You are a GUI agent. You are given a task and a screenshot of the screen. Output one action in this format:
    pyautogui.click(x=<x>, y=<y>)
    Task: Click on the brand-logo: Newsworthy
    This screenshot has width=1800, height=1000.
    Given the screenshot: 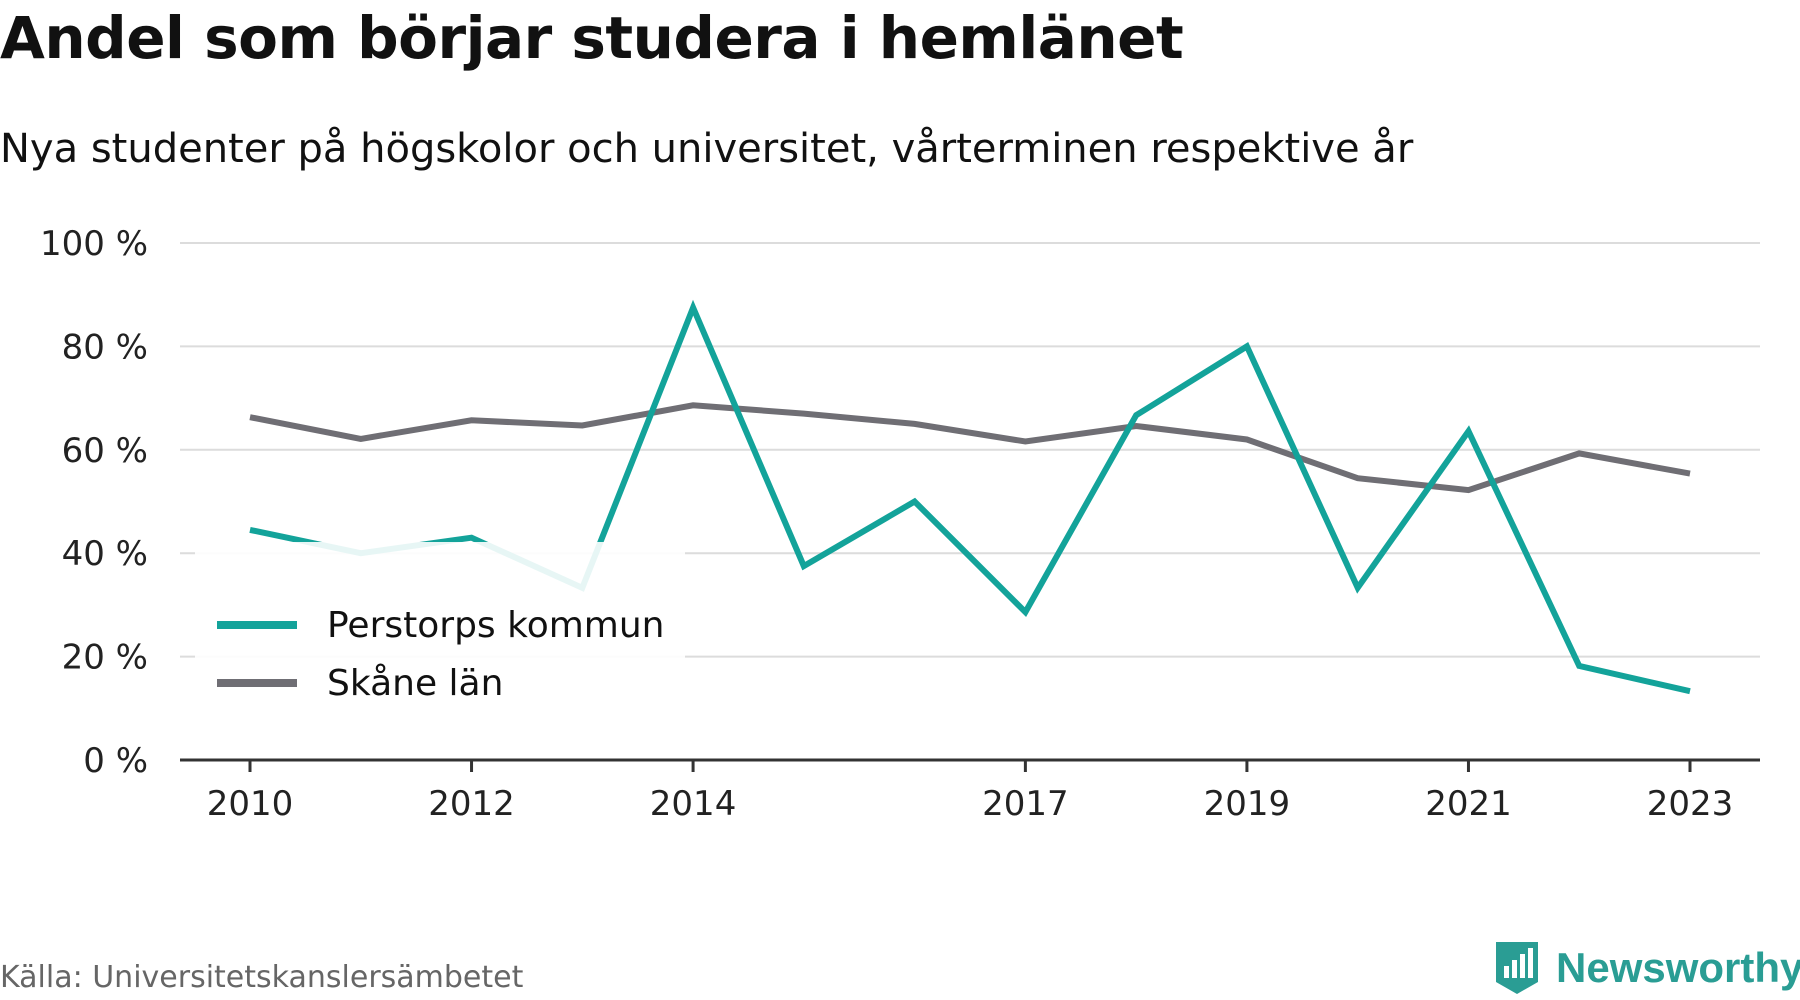 What is the action you would take?
    pyautogui.click(x=1646, y=968)
    